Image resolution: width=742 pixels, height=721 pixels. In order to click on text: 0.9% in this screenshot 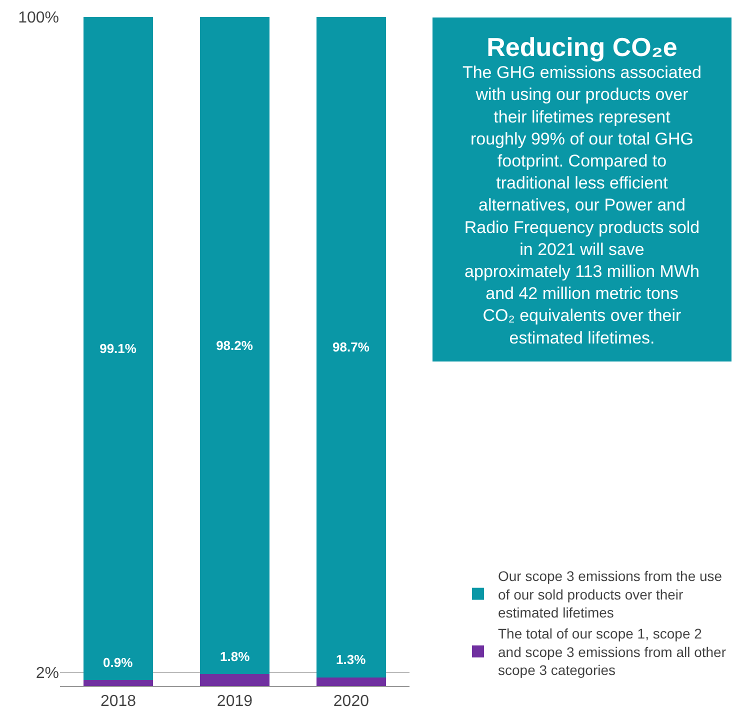, I will do `click(118, 662)`.